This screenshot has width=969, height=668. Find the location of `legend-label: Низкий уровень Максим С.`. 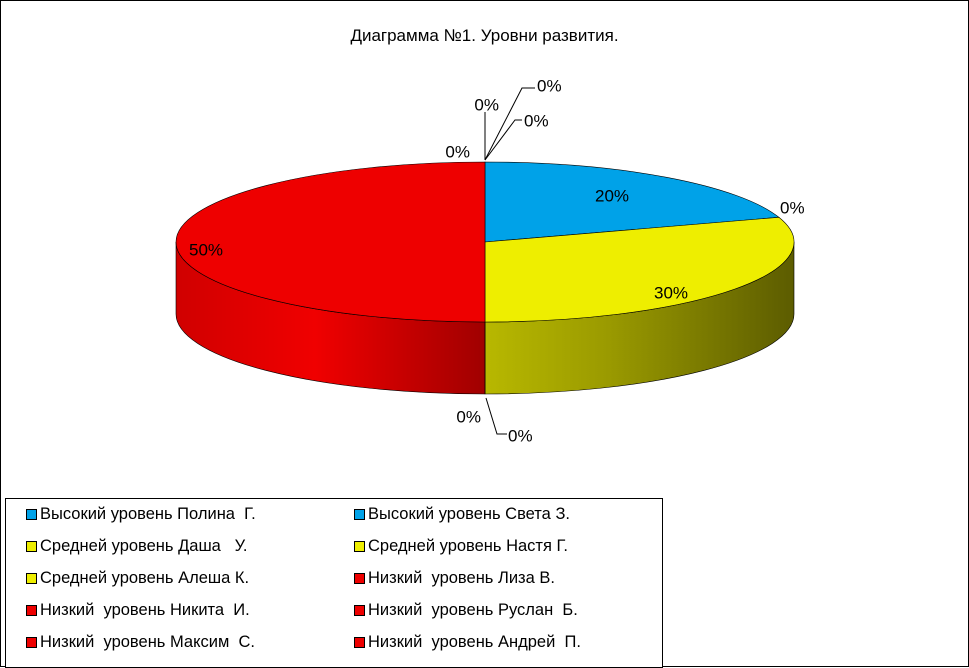

legend-label: Низкий уровень Максим С. is located at coordinates (147, 642).